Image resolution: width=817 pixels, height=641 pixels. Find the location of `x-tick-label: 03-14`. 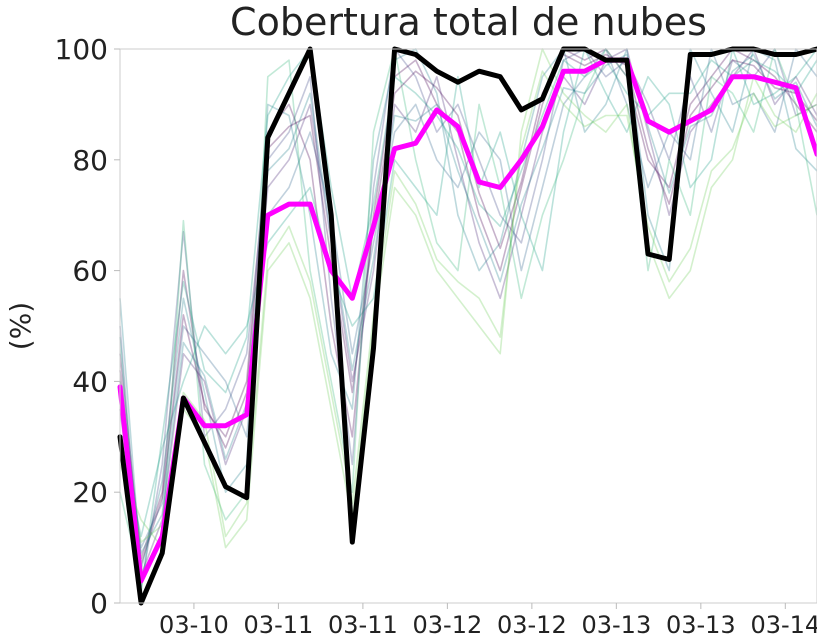

x-tick-label: 03-14 is located at coordinates (783, 625).